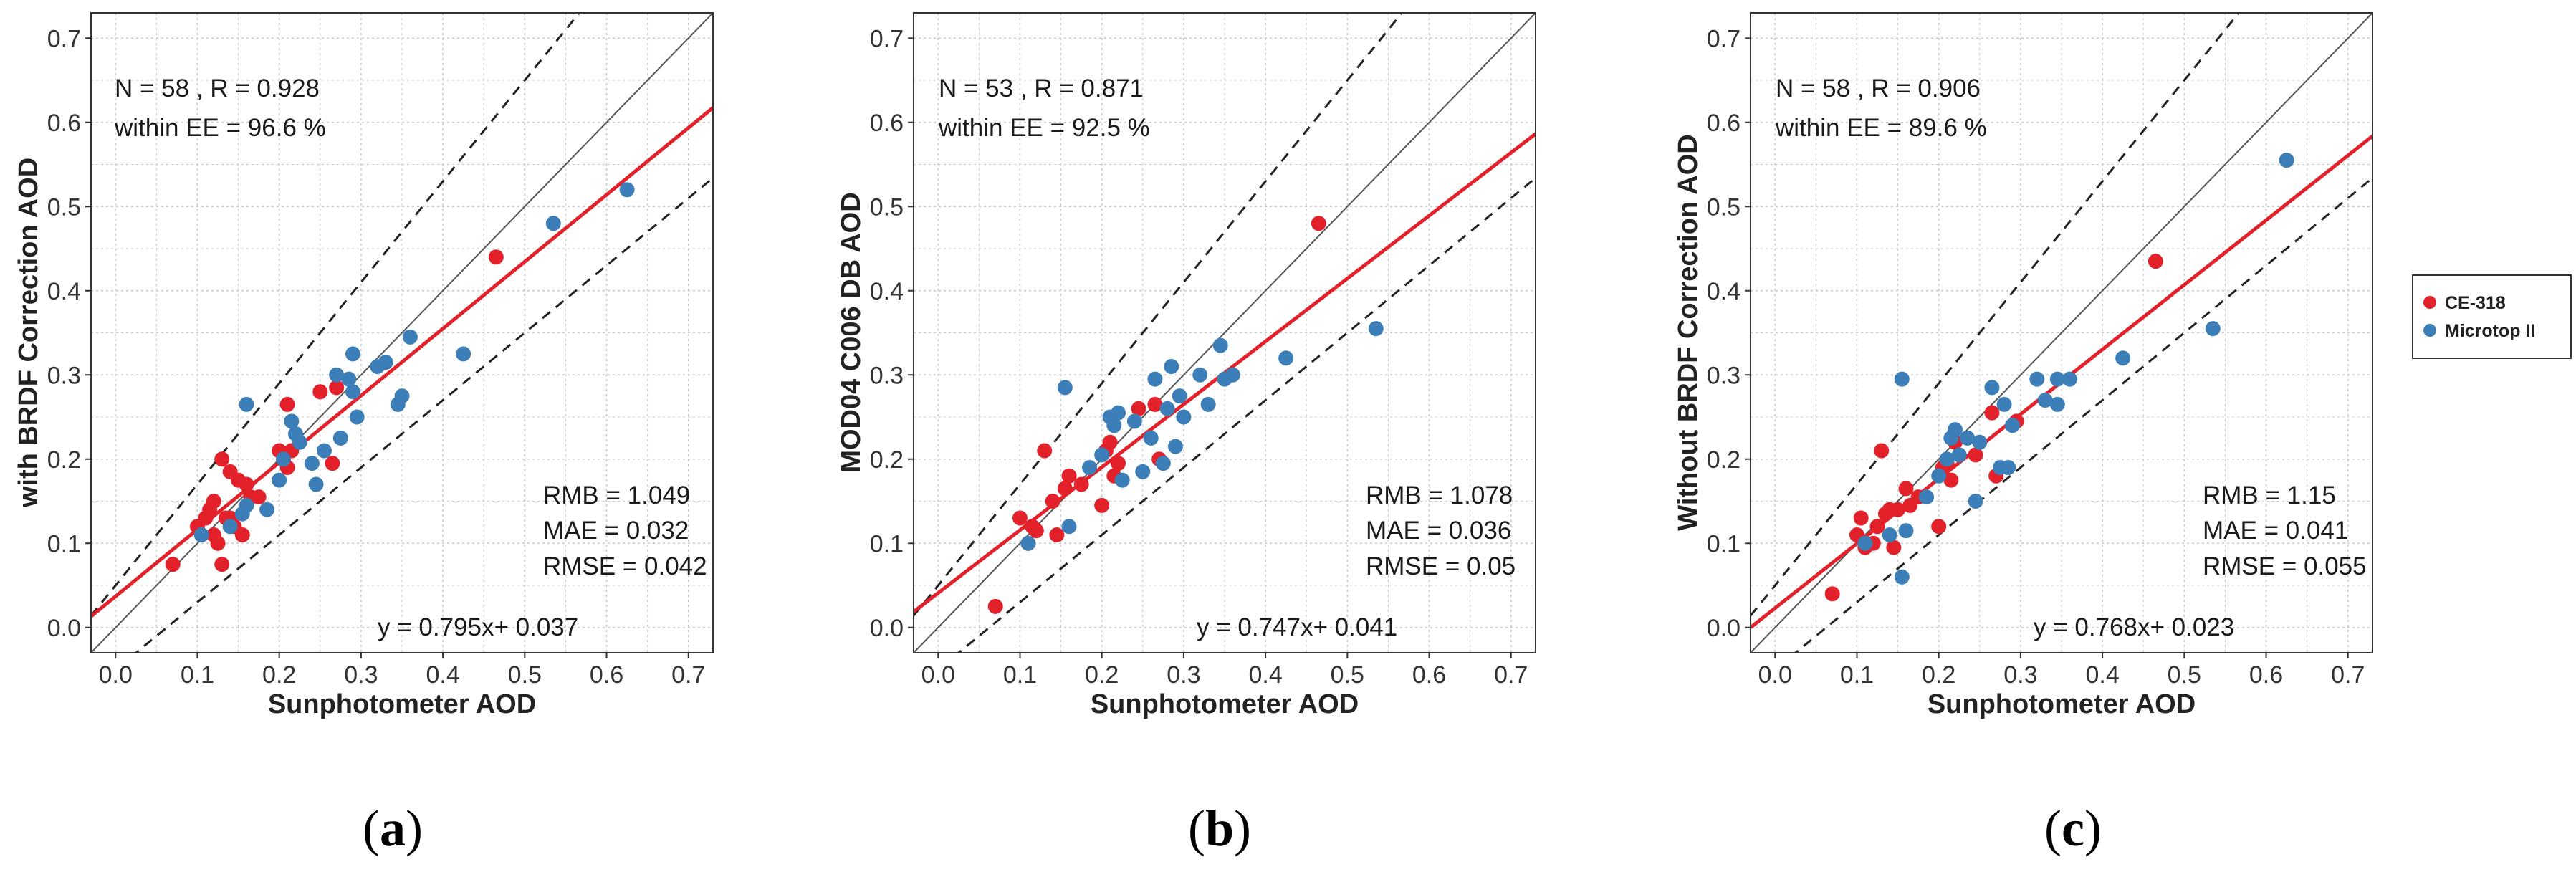 The image size is (2576, 872). What do you see at coordinates (1429, 675) in the screenshot?
I see `x-tick-label: 0.6` at bounding box center [1429, 675].